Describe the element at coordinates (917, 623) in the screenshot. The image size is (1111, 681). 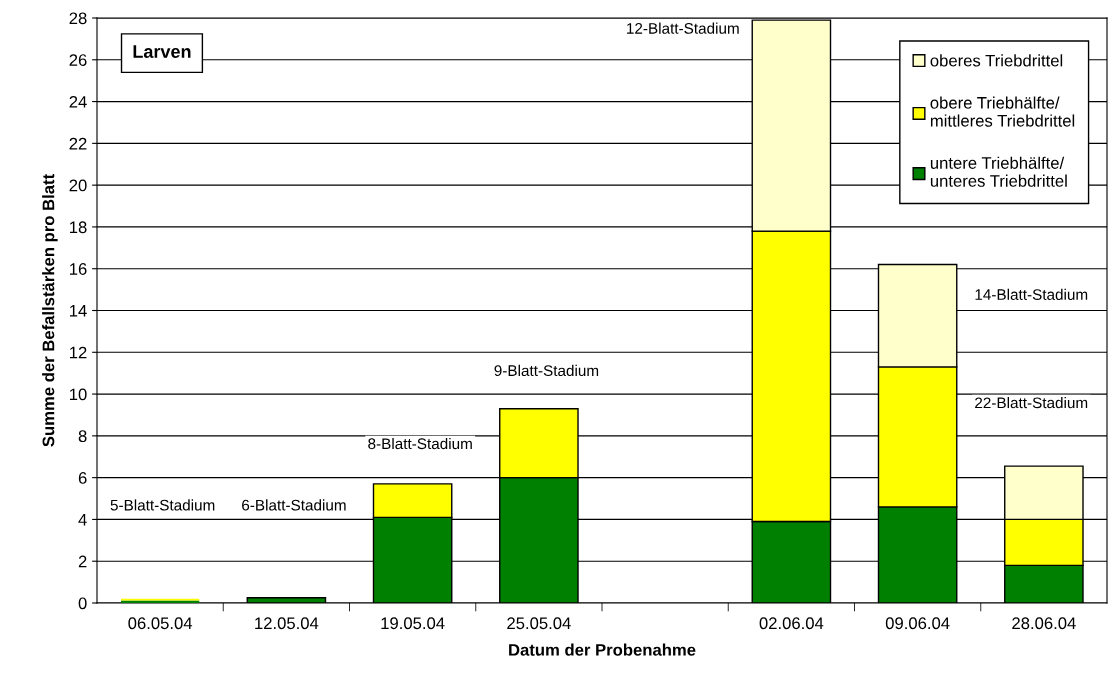
I see `x-tick-label: 09.06.04` at that location.